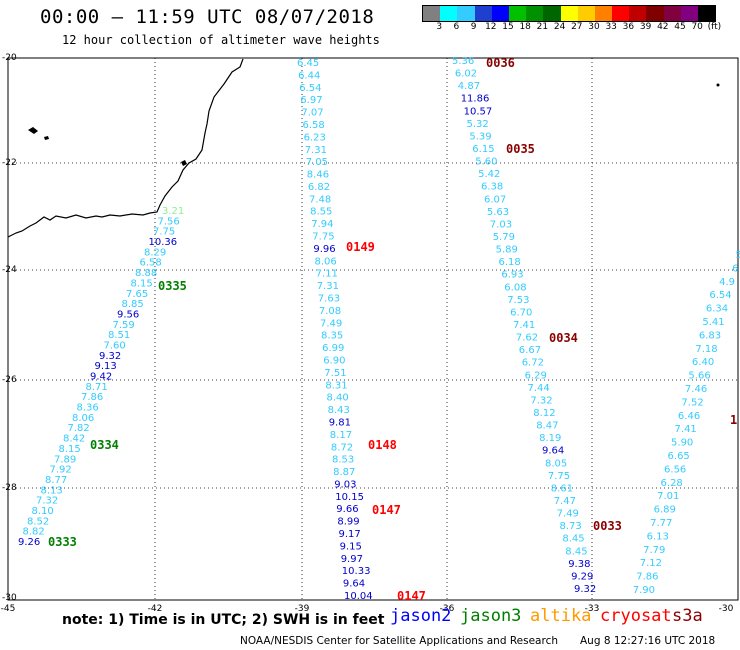 The image size is (740, 650). What do you see at coordinates (518, 300) in the screenshot?
I see `wave-height-value: 7.53` at bounding box center [518, 300].